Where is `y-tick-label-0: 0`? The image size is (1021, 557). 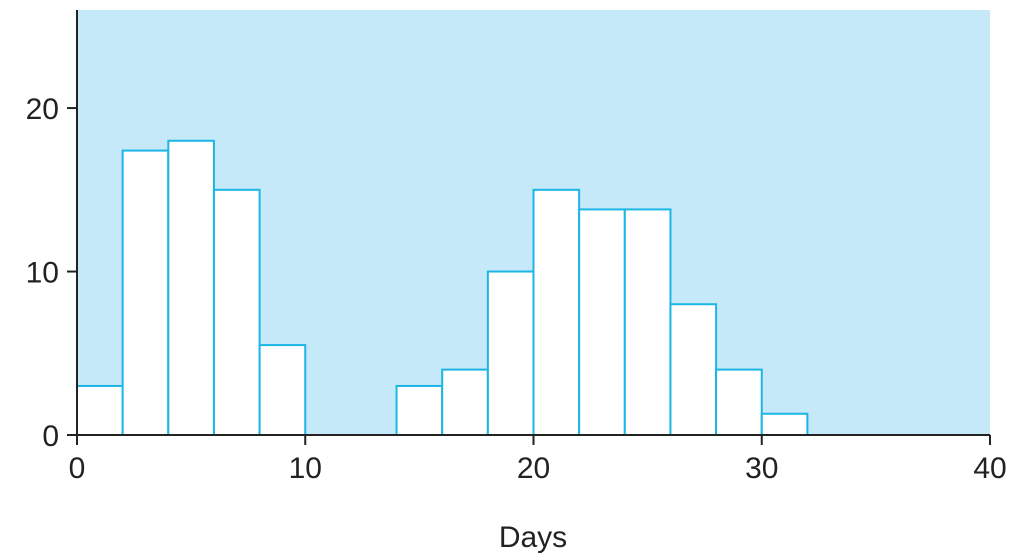
y-tick-label-0: 0 is located at coordinates (50, 436).